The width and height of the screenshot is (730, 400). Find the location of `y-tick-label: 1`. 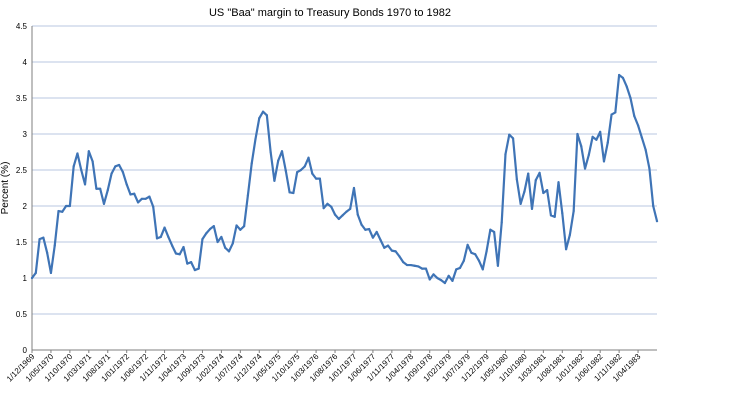

y-tick-label: 1 is located at coordinates (25, 278).